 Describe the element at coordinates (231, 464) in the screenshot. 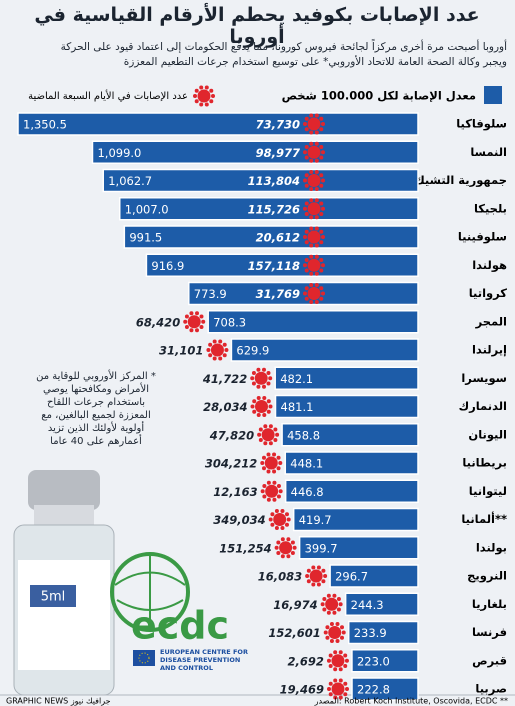

I see `case-label: 304,212` at that location.